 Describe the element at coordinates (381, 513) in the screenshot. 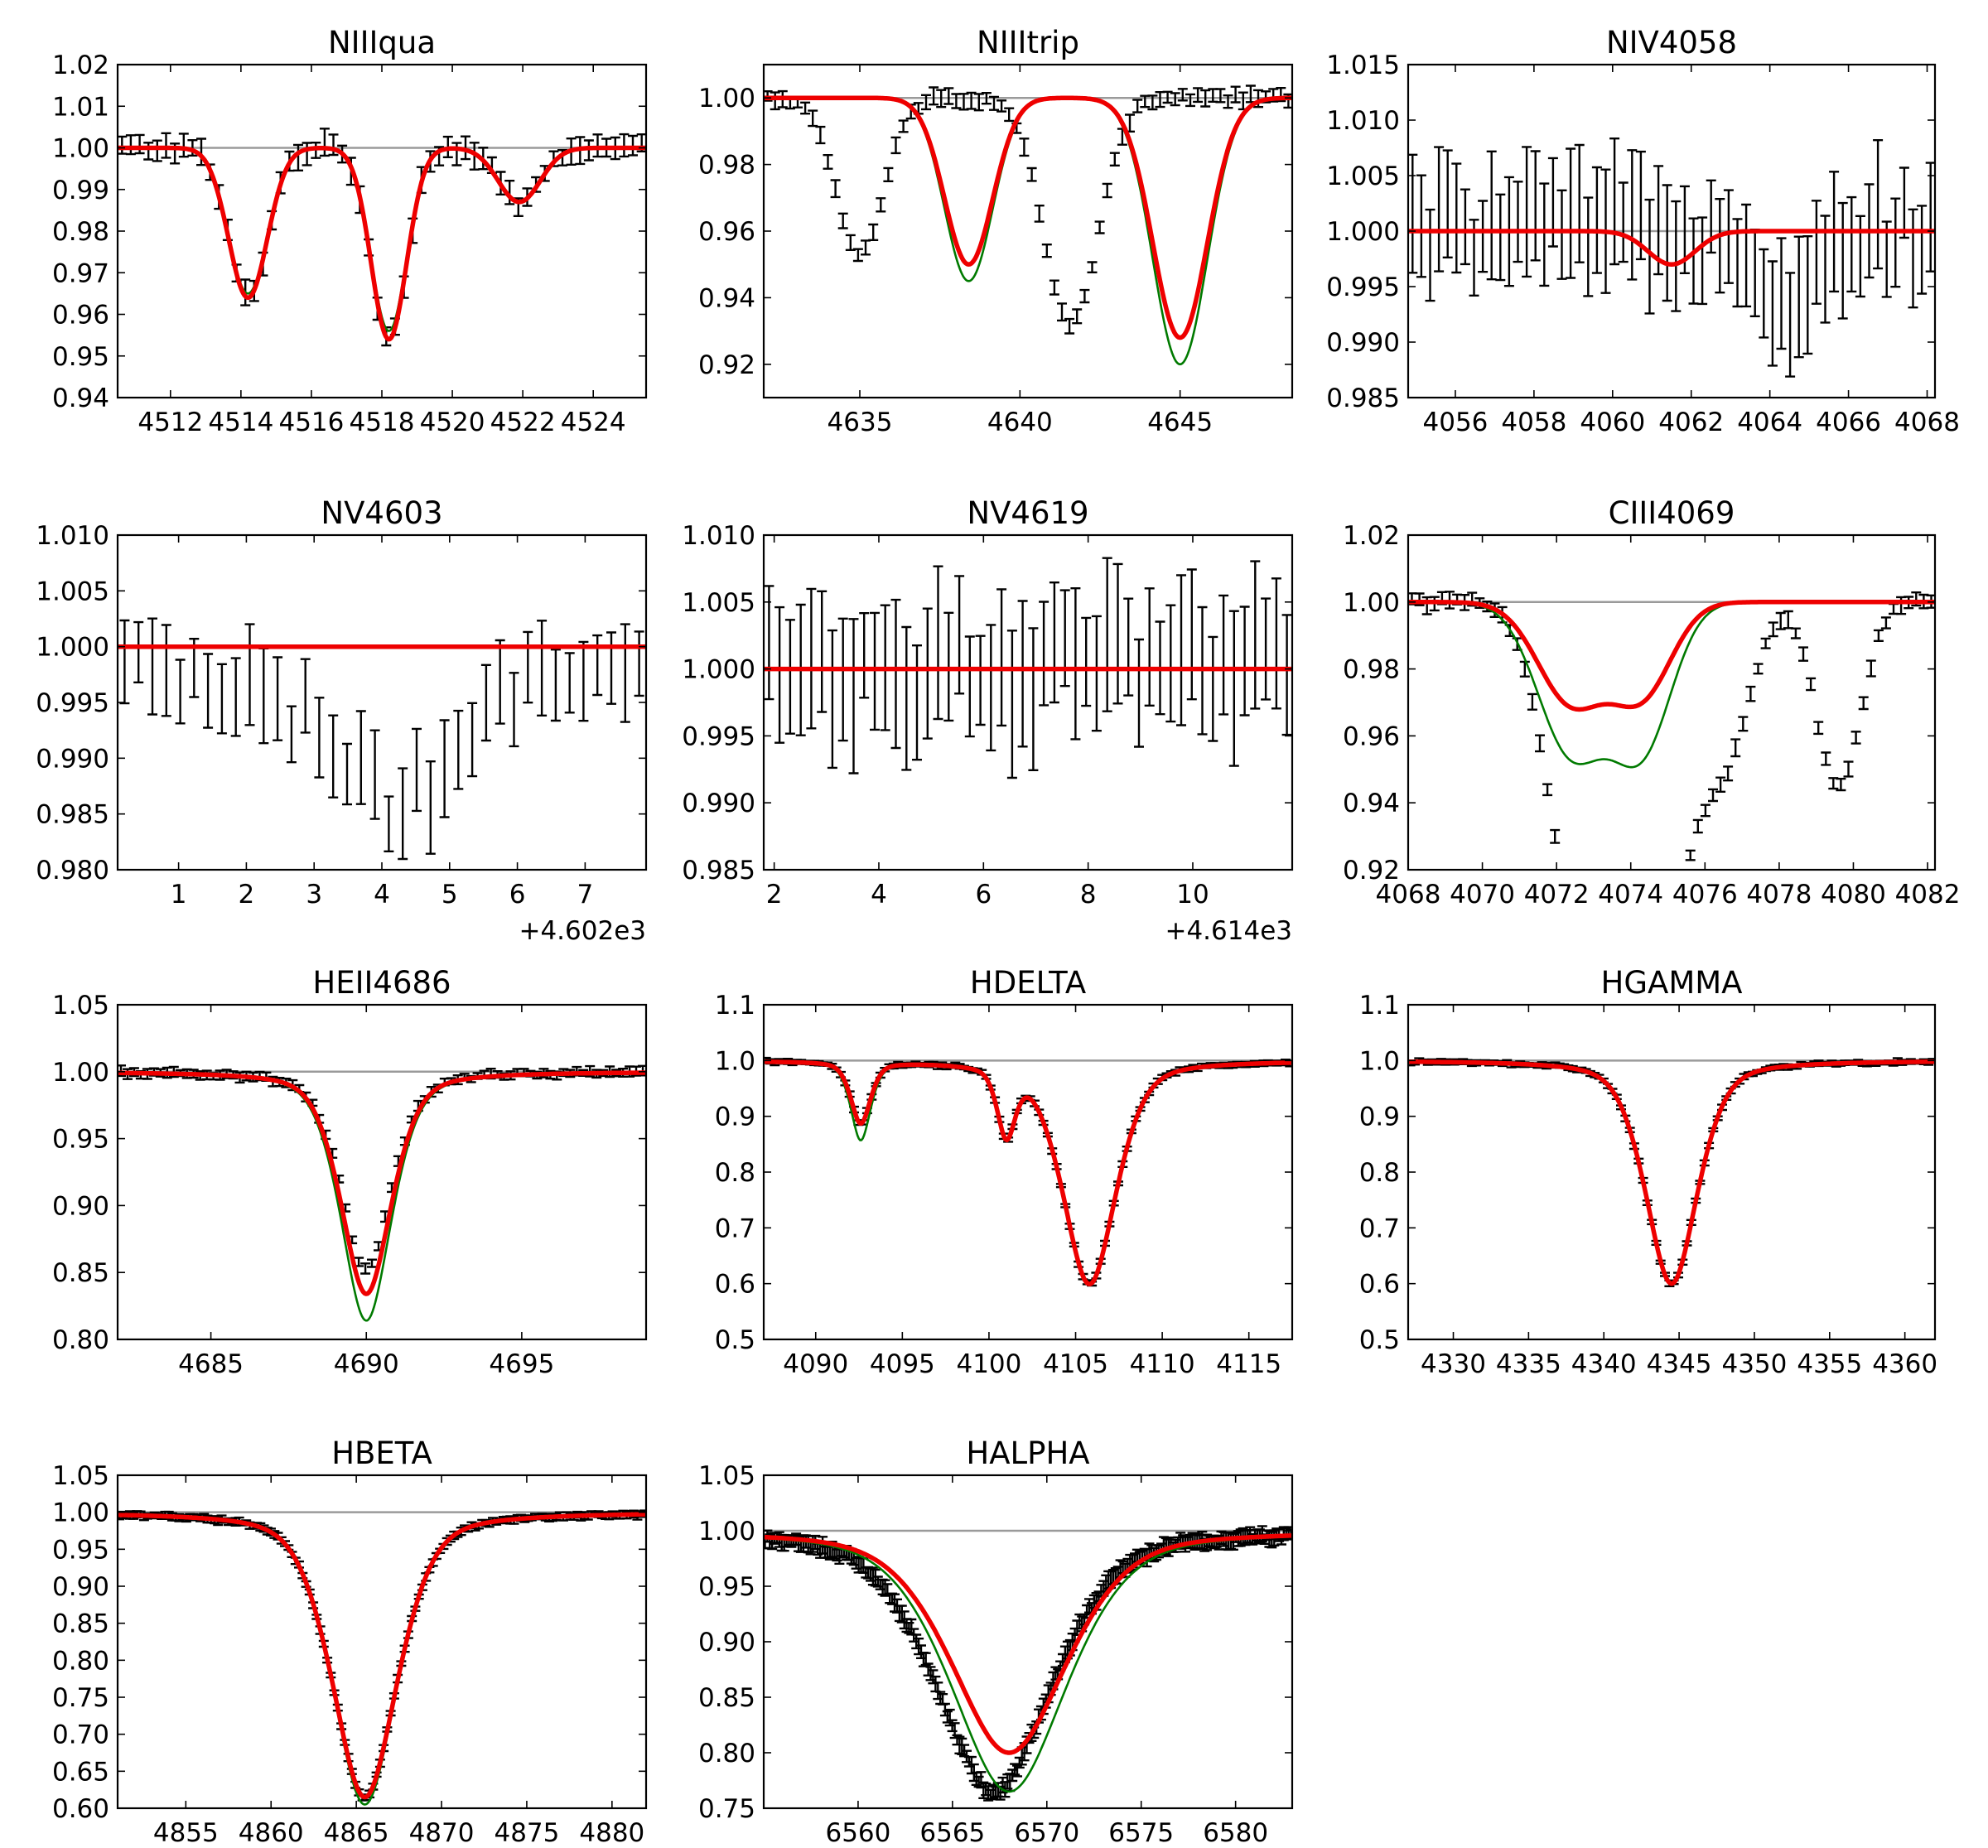

I see `panel-title: NV4603` at that location.